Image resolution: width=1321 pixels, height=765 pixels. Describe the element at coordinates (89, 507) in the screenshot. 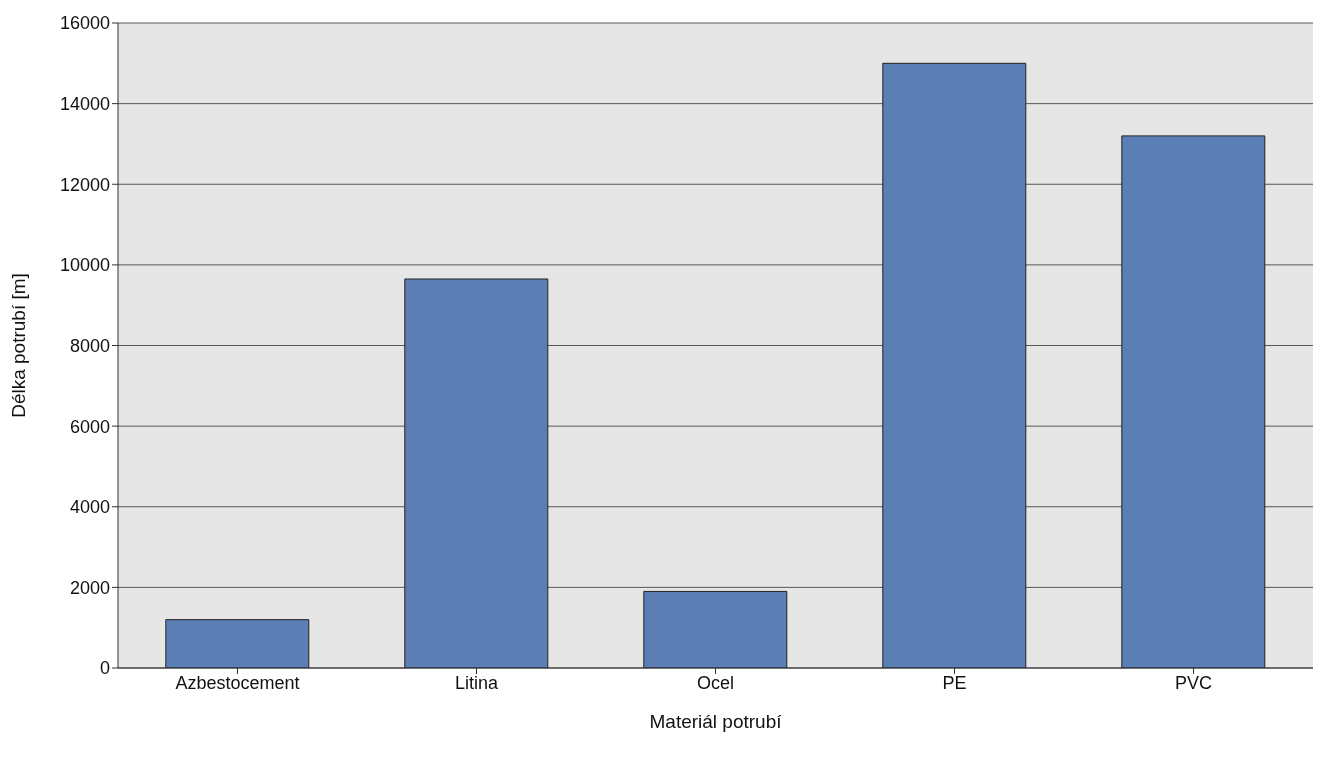

I see `y-tick-label: 4000` at that location.